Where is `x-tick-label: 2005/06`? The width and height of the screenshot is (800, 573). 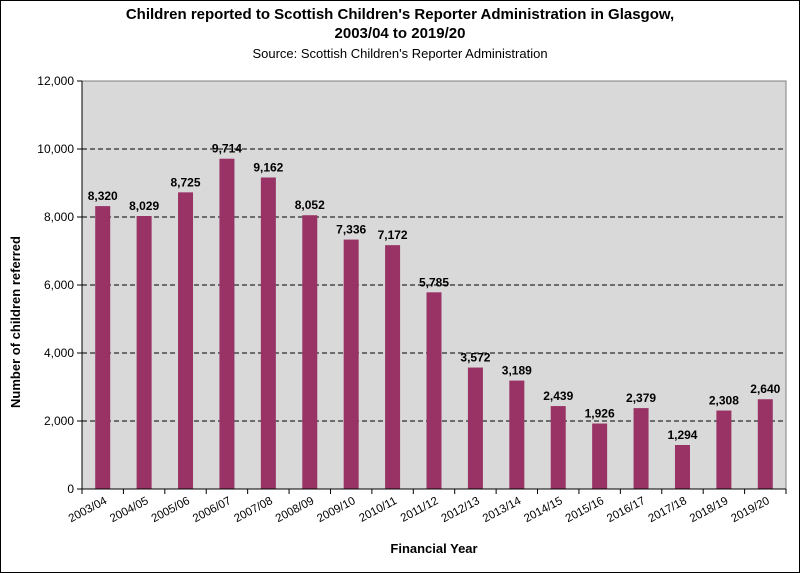
x-tick-label: 2005/06 is located at coordinates (171, 510).